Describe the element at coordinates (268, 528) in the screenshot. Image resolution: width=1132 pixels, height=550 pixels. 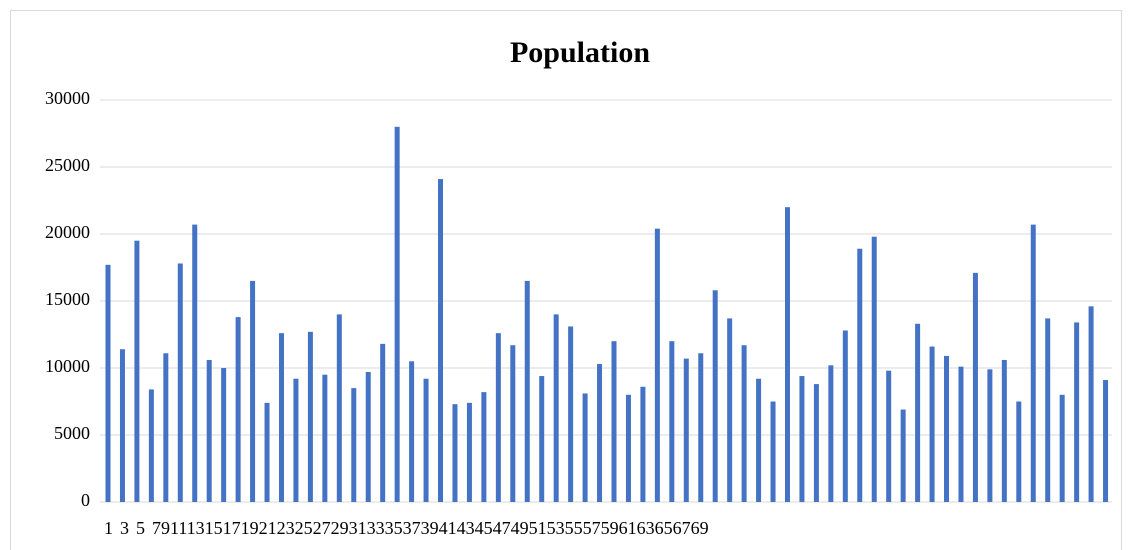
I see `x-tick-label: 21` at that location.